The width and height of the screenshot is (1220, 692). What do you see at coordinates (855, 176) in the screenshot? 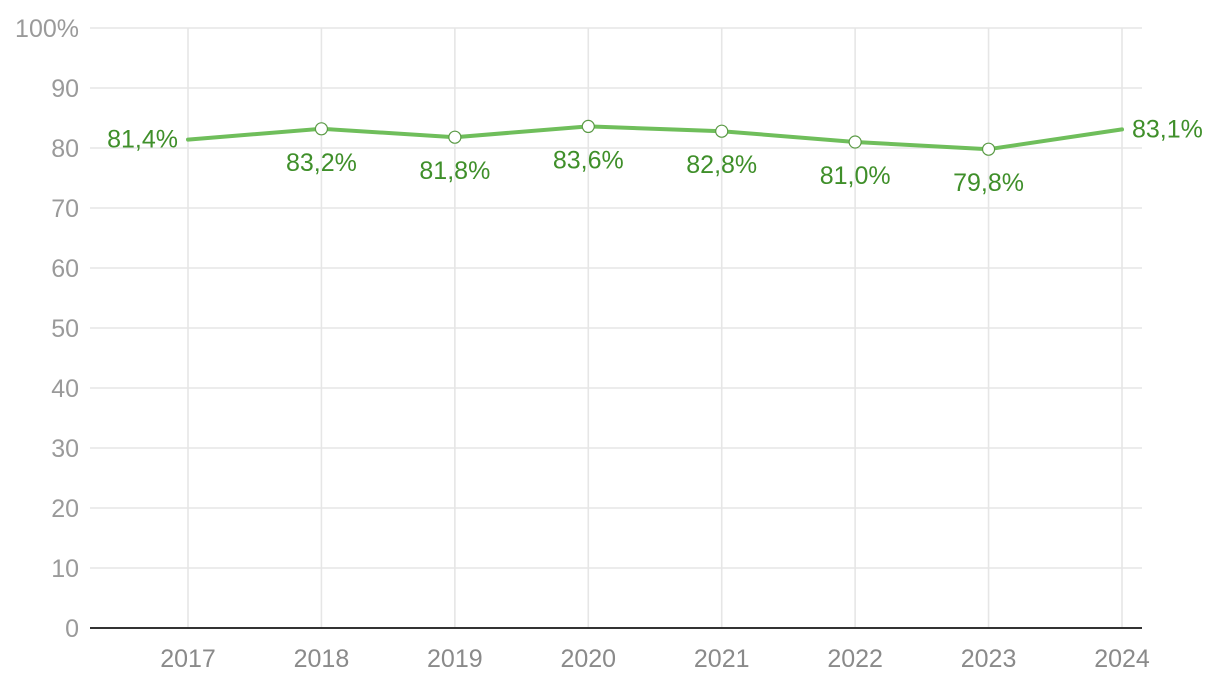
I see `data-label: 81,0%` at bounding box center [855, 176].